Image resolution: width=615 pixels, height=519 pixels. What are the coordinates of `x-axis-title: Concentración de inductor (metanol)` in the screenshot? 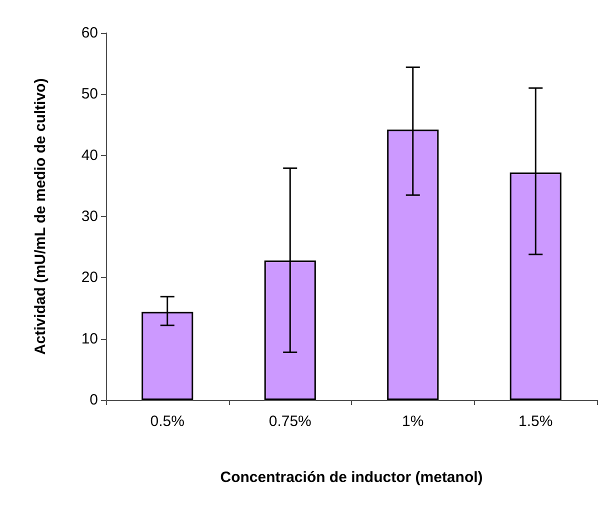 It's located at (351, 477).